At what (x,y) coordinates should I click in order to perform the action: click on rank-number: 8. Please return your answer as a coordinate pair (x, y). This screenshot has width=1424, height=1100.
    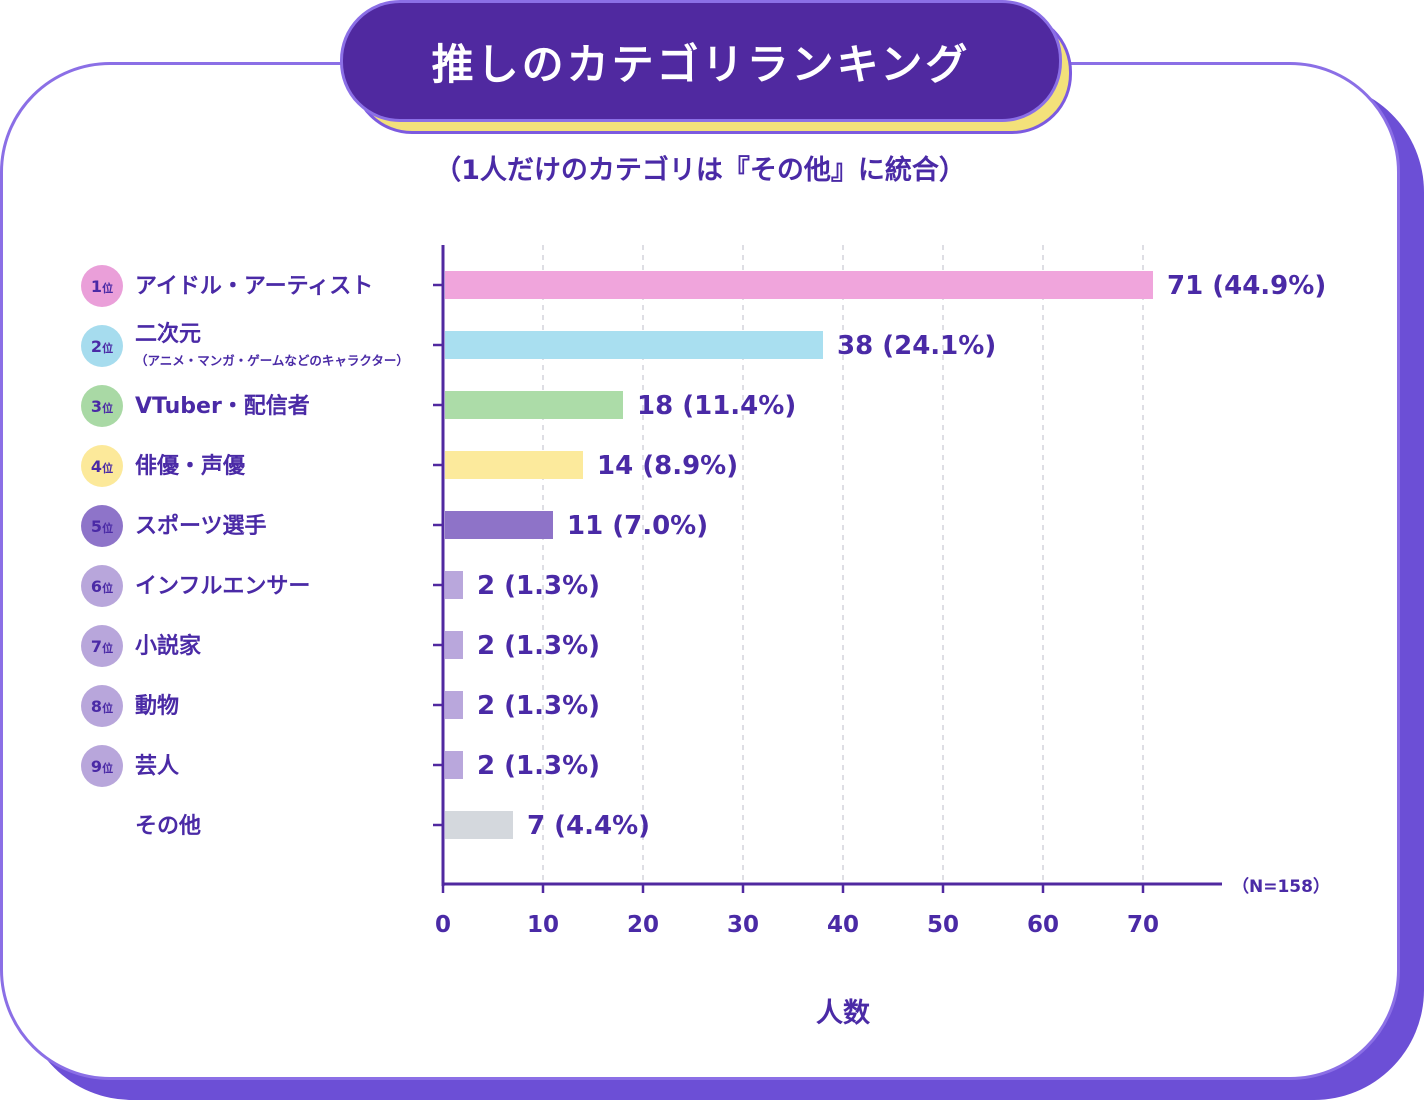
    Looking at the image, I should click on (96, 706).